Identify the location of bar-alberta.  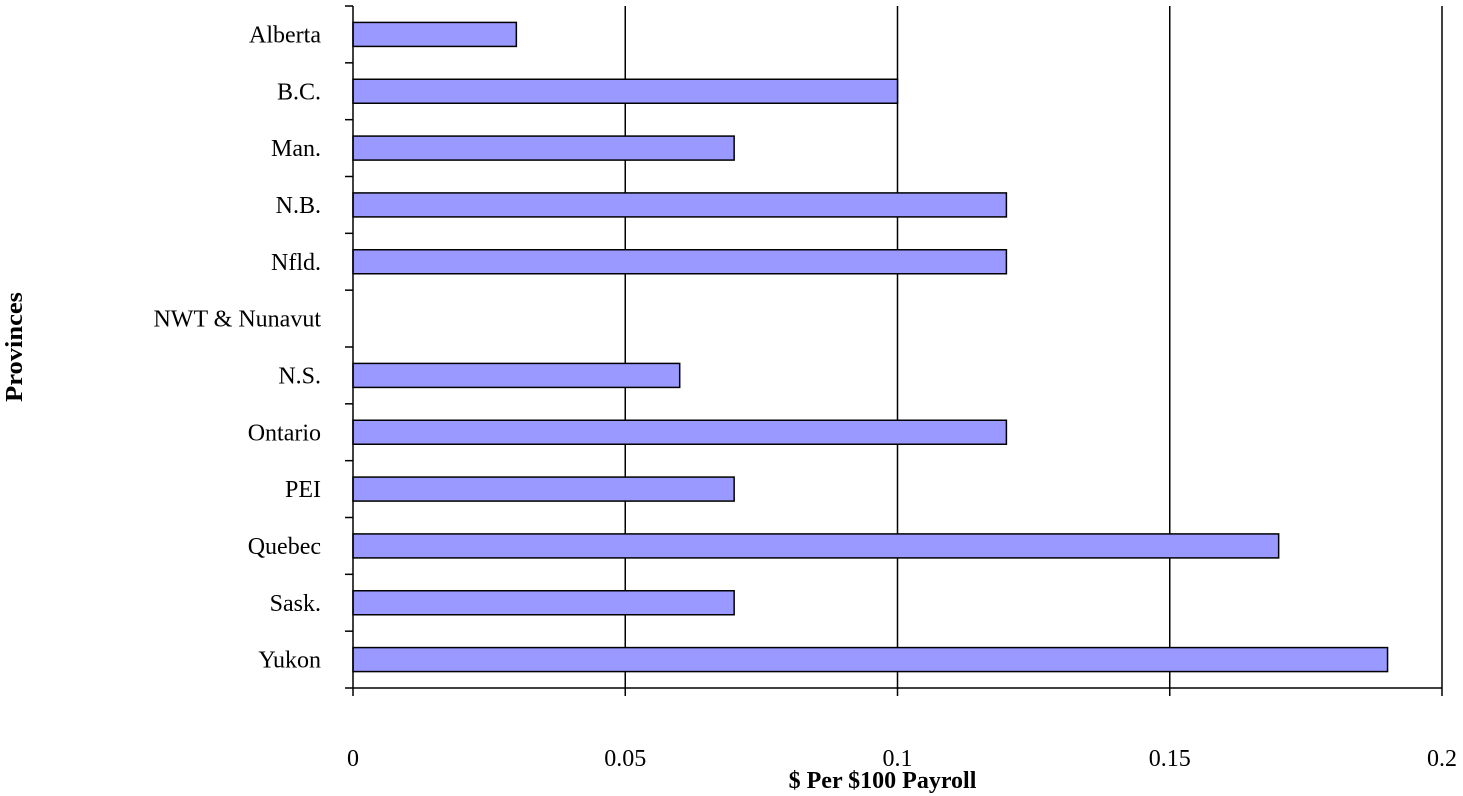
(435, 34).